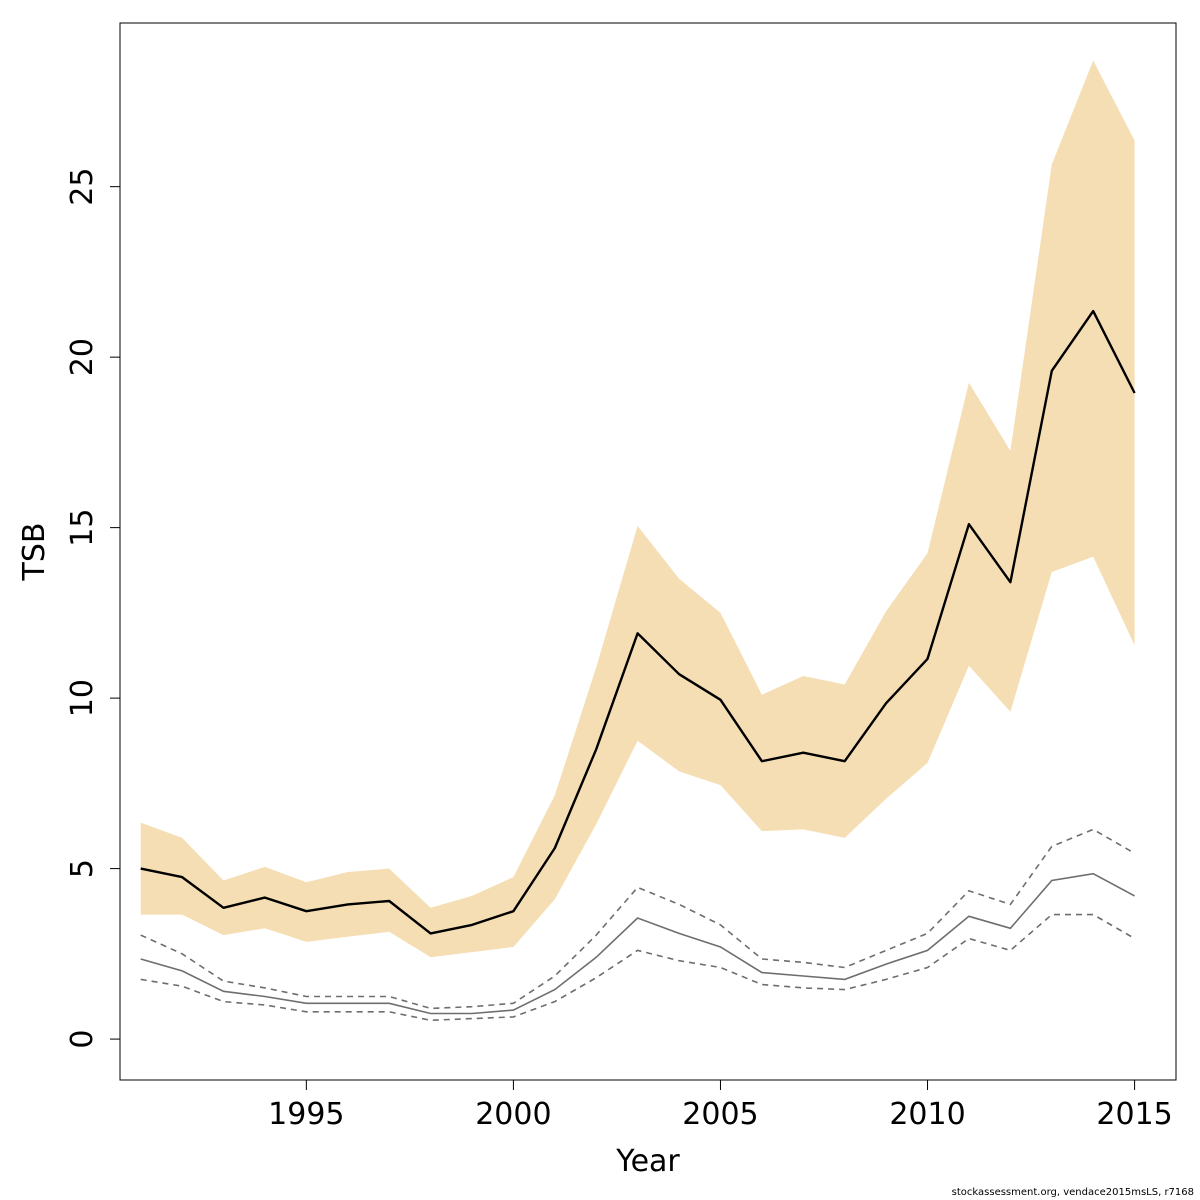  I want to click on y-tick-label-10: 10, so click(82, 698).